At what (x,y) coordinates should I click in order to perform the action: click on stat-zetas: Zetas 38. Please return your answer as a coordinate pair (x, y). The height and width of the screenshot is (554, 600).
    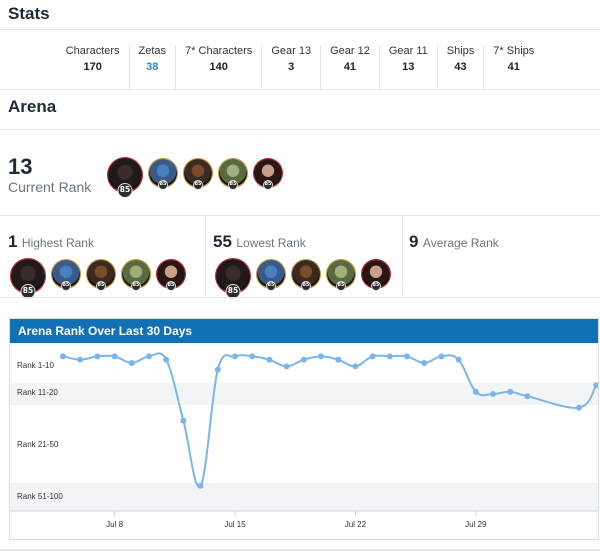
    Looking at the image, I should click on (153, 67).